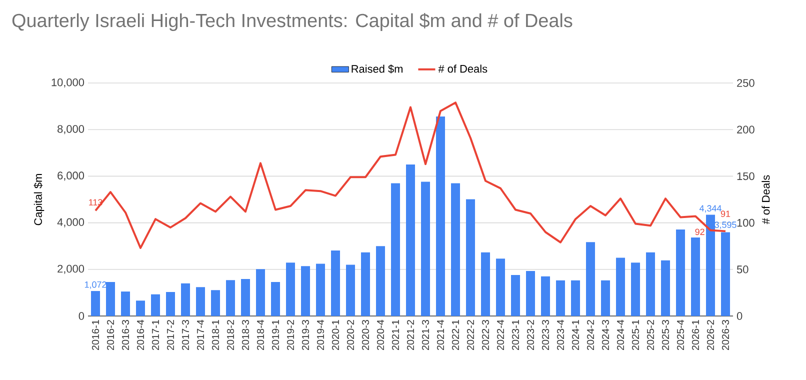 This screenshot has width=806, height=380. What do you see at coordinates (350, 335) in the screenshot?
I see `x-tick-label: 2020-2` at bounding box center [350, 335].